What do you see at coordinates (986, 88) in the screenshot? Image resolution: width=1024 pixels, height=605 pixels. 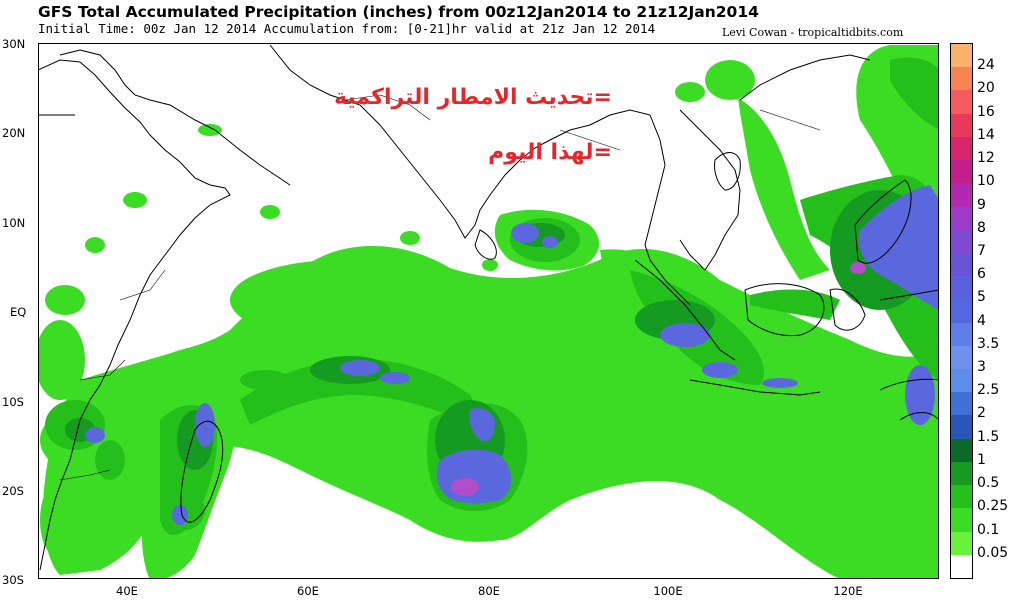 I see `legend-level-label: 20` at bounding box center [986, 88].